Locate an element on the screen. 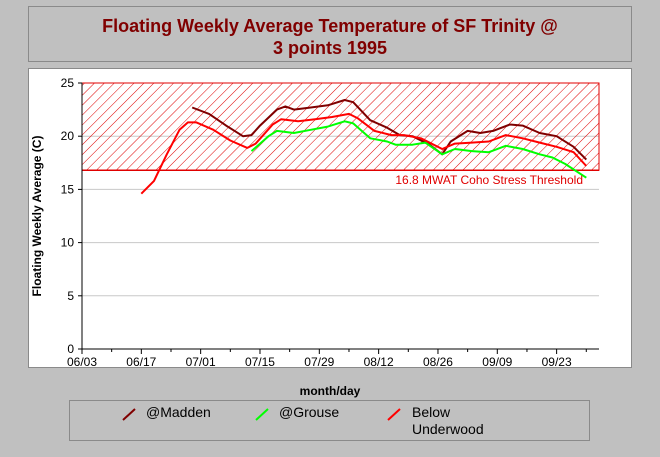 The height and width of the screenshot is (457, 660). x-tick-label: 08/26 is located at coordinates (438, 362).